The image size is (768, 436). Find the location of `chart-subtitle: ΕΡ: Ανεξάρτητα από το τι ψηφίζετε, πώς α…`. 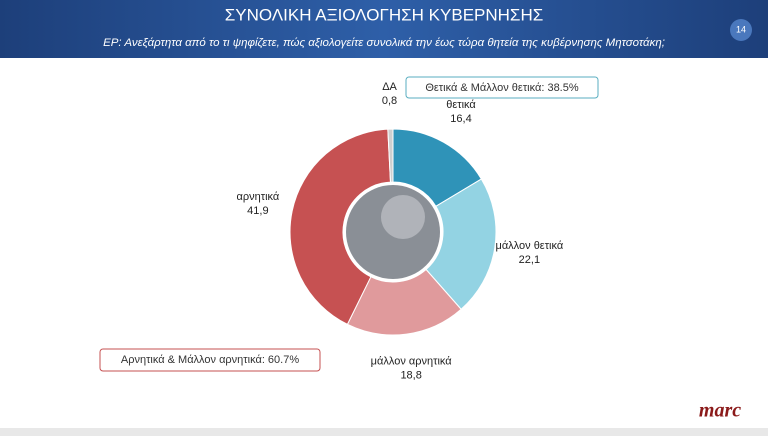

chart-subtitle: ΕΡ: Ανεξάρτητα από το τι ψηφίζετε, πώς α… is located at coordinates (384, 43).